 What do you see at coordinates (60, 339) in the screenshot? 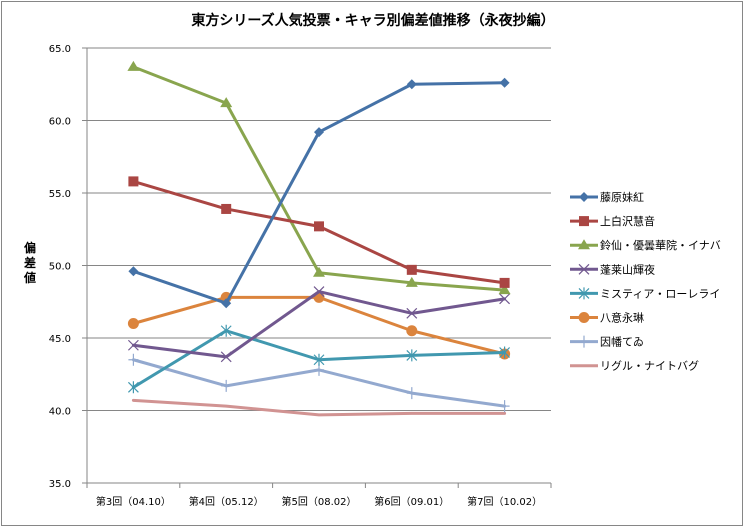
I see `y-tick-label: 45.0` at bounding box center [60, 339].